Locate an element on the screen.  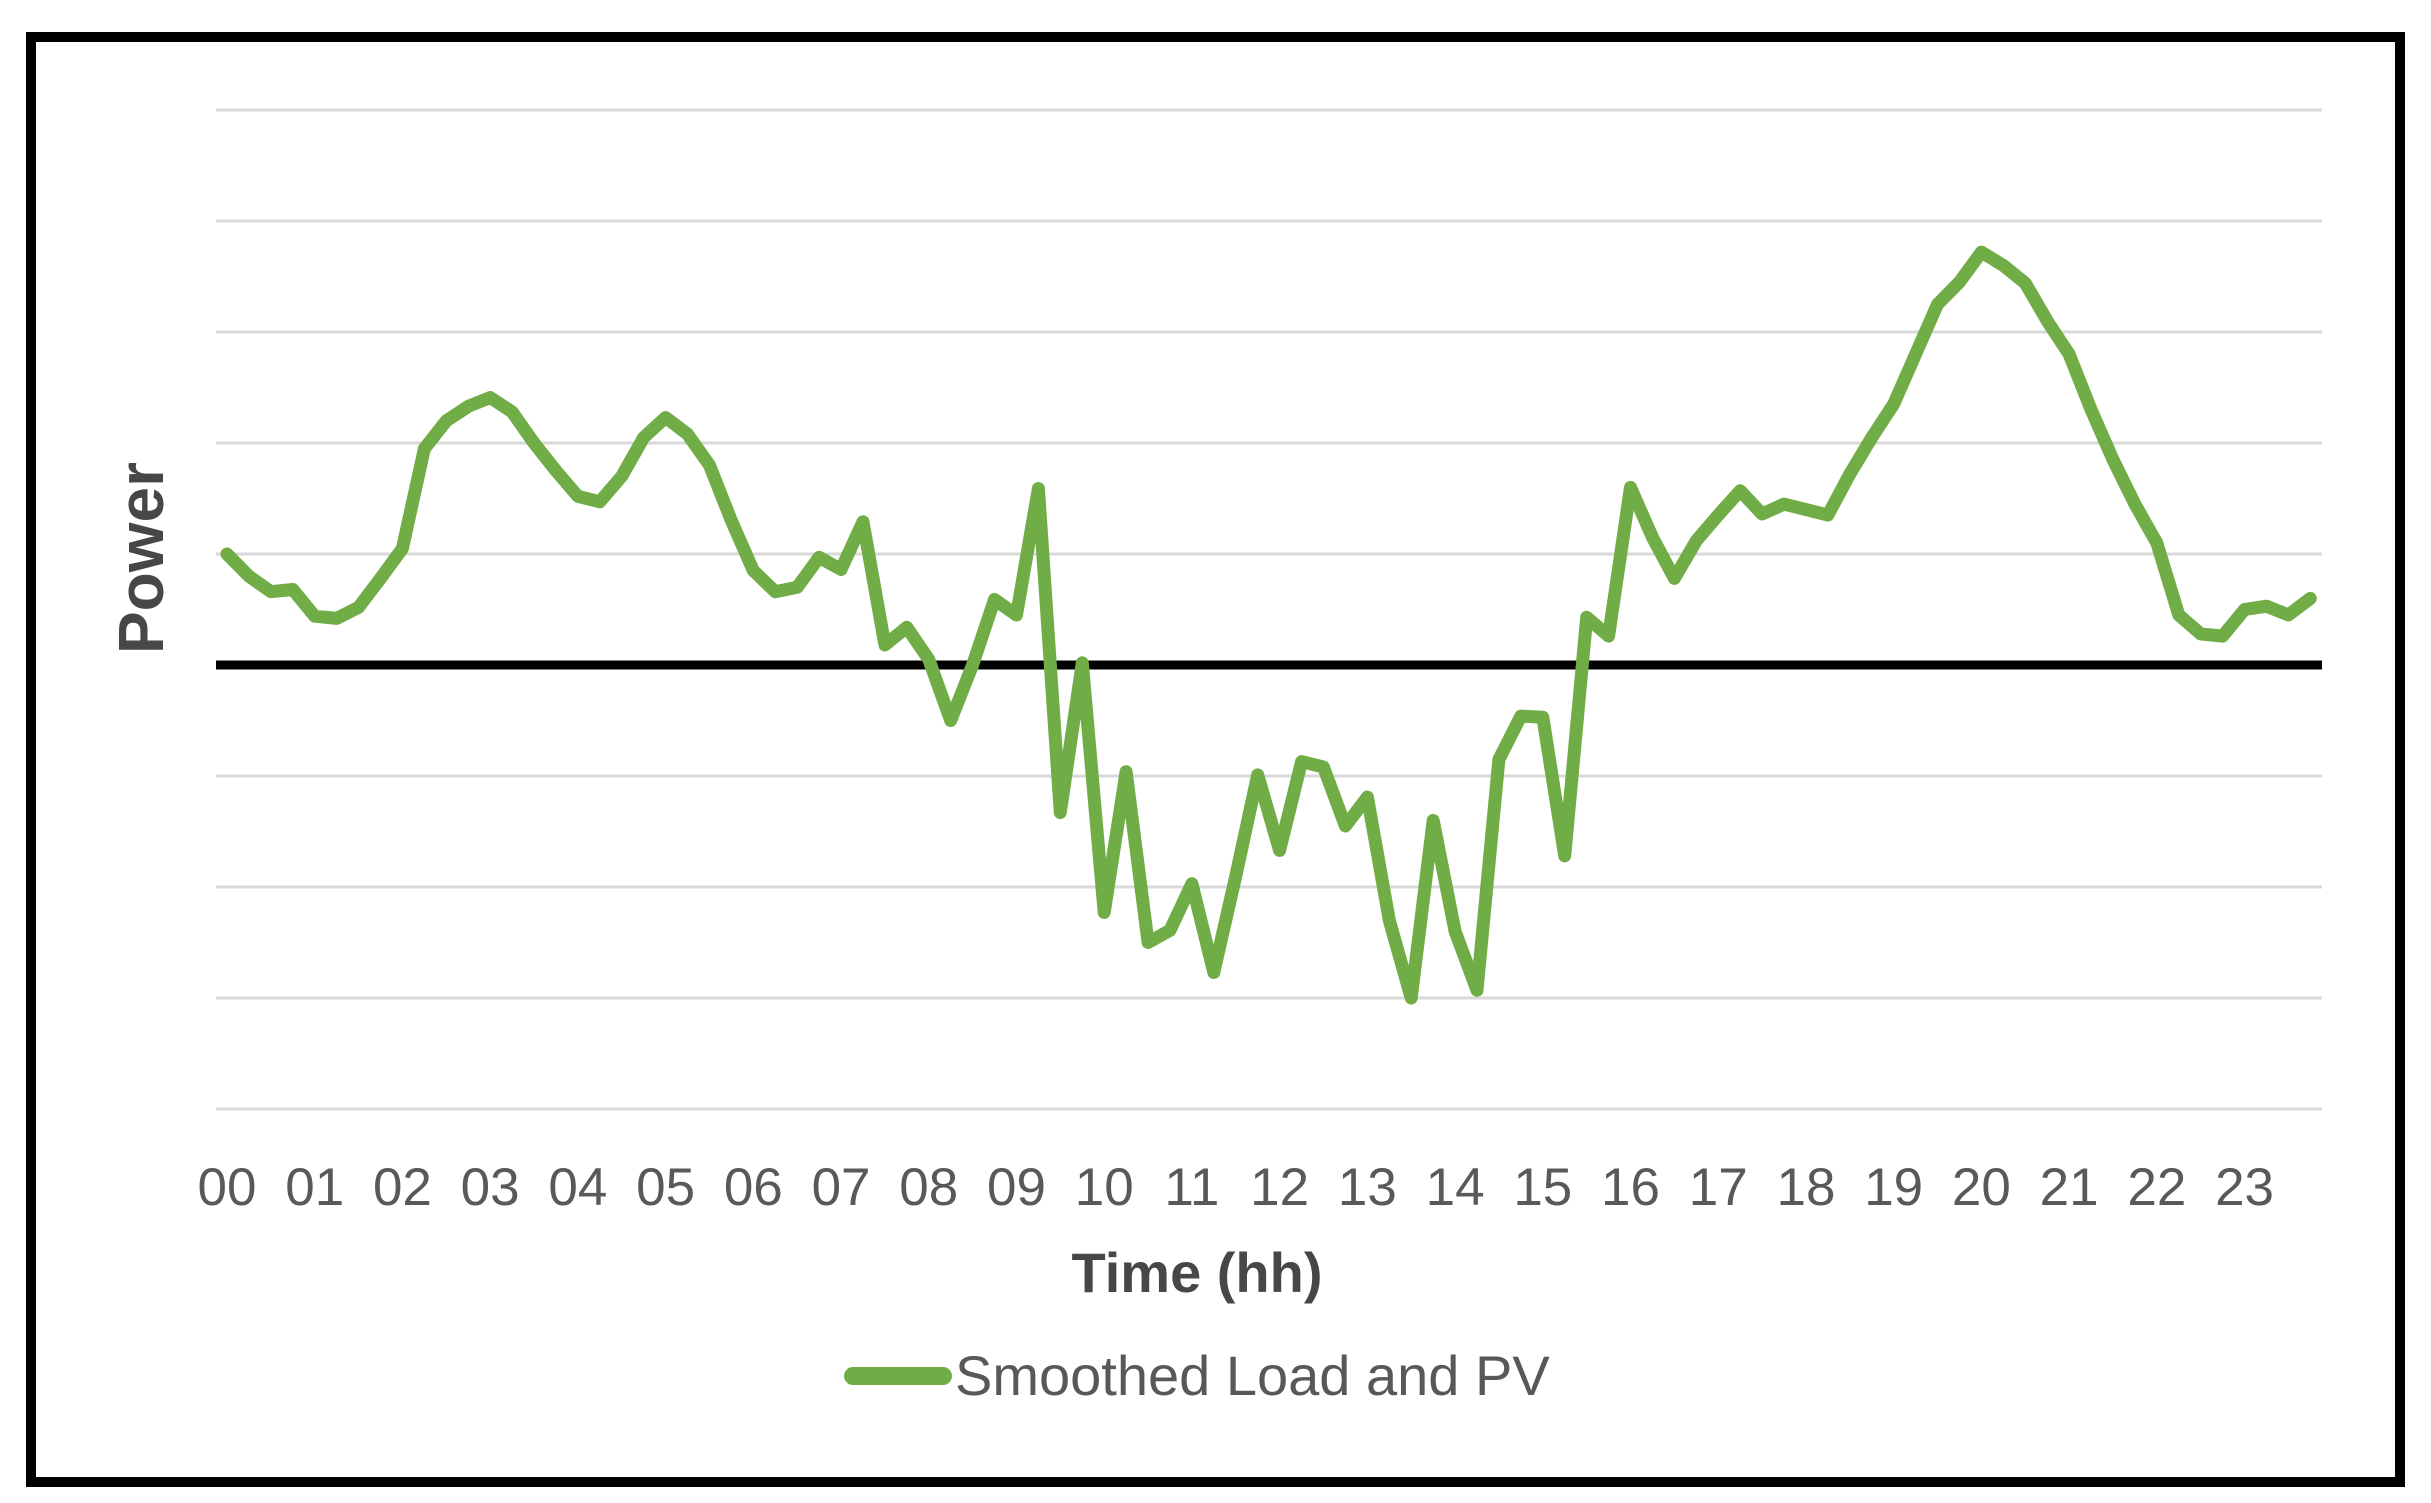
x-tick-label: 19 is located at coordinates (1893, 1187).